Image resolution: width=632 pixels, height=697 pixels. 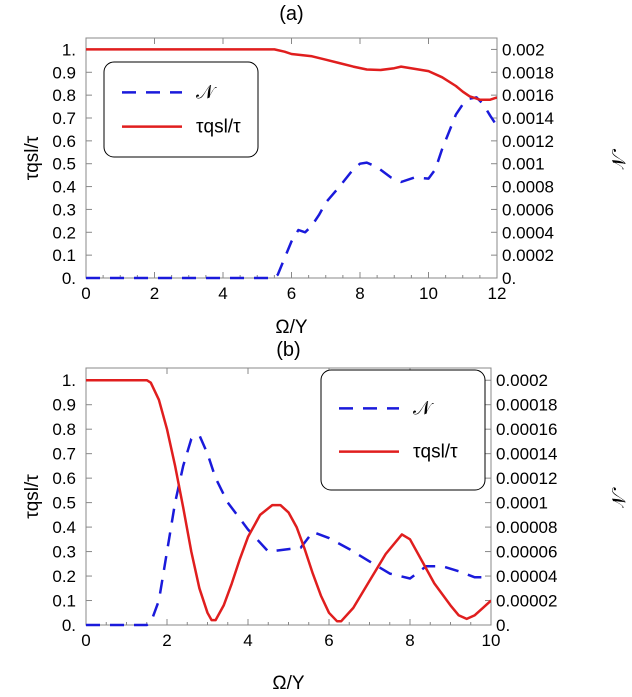 What do you see at coordinates (526, 429) in the screenshot?
I see `y-right-tick-label: 0.00016` at bounding box center [526, 429].